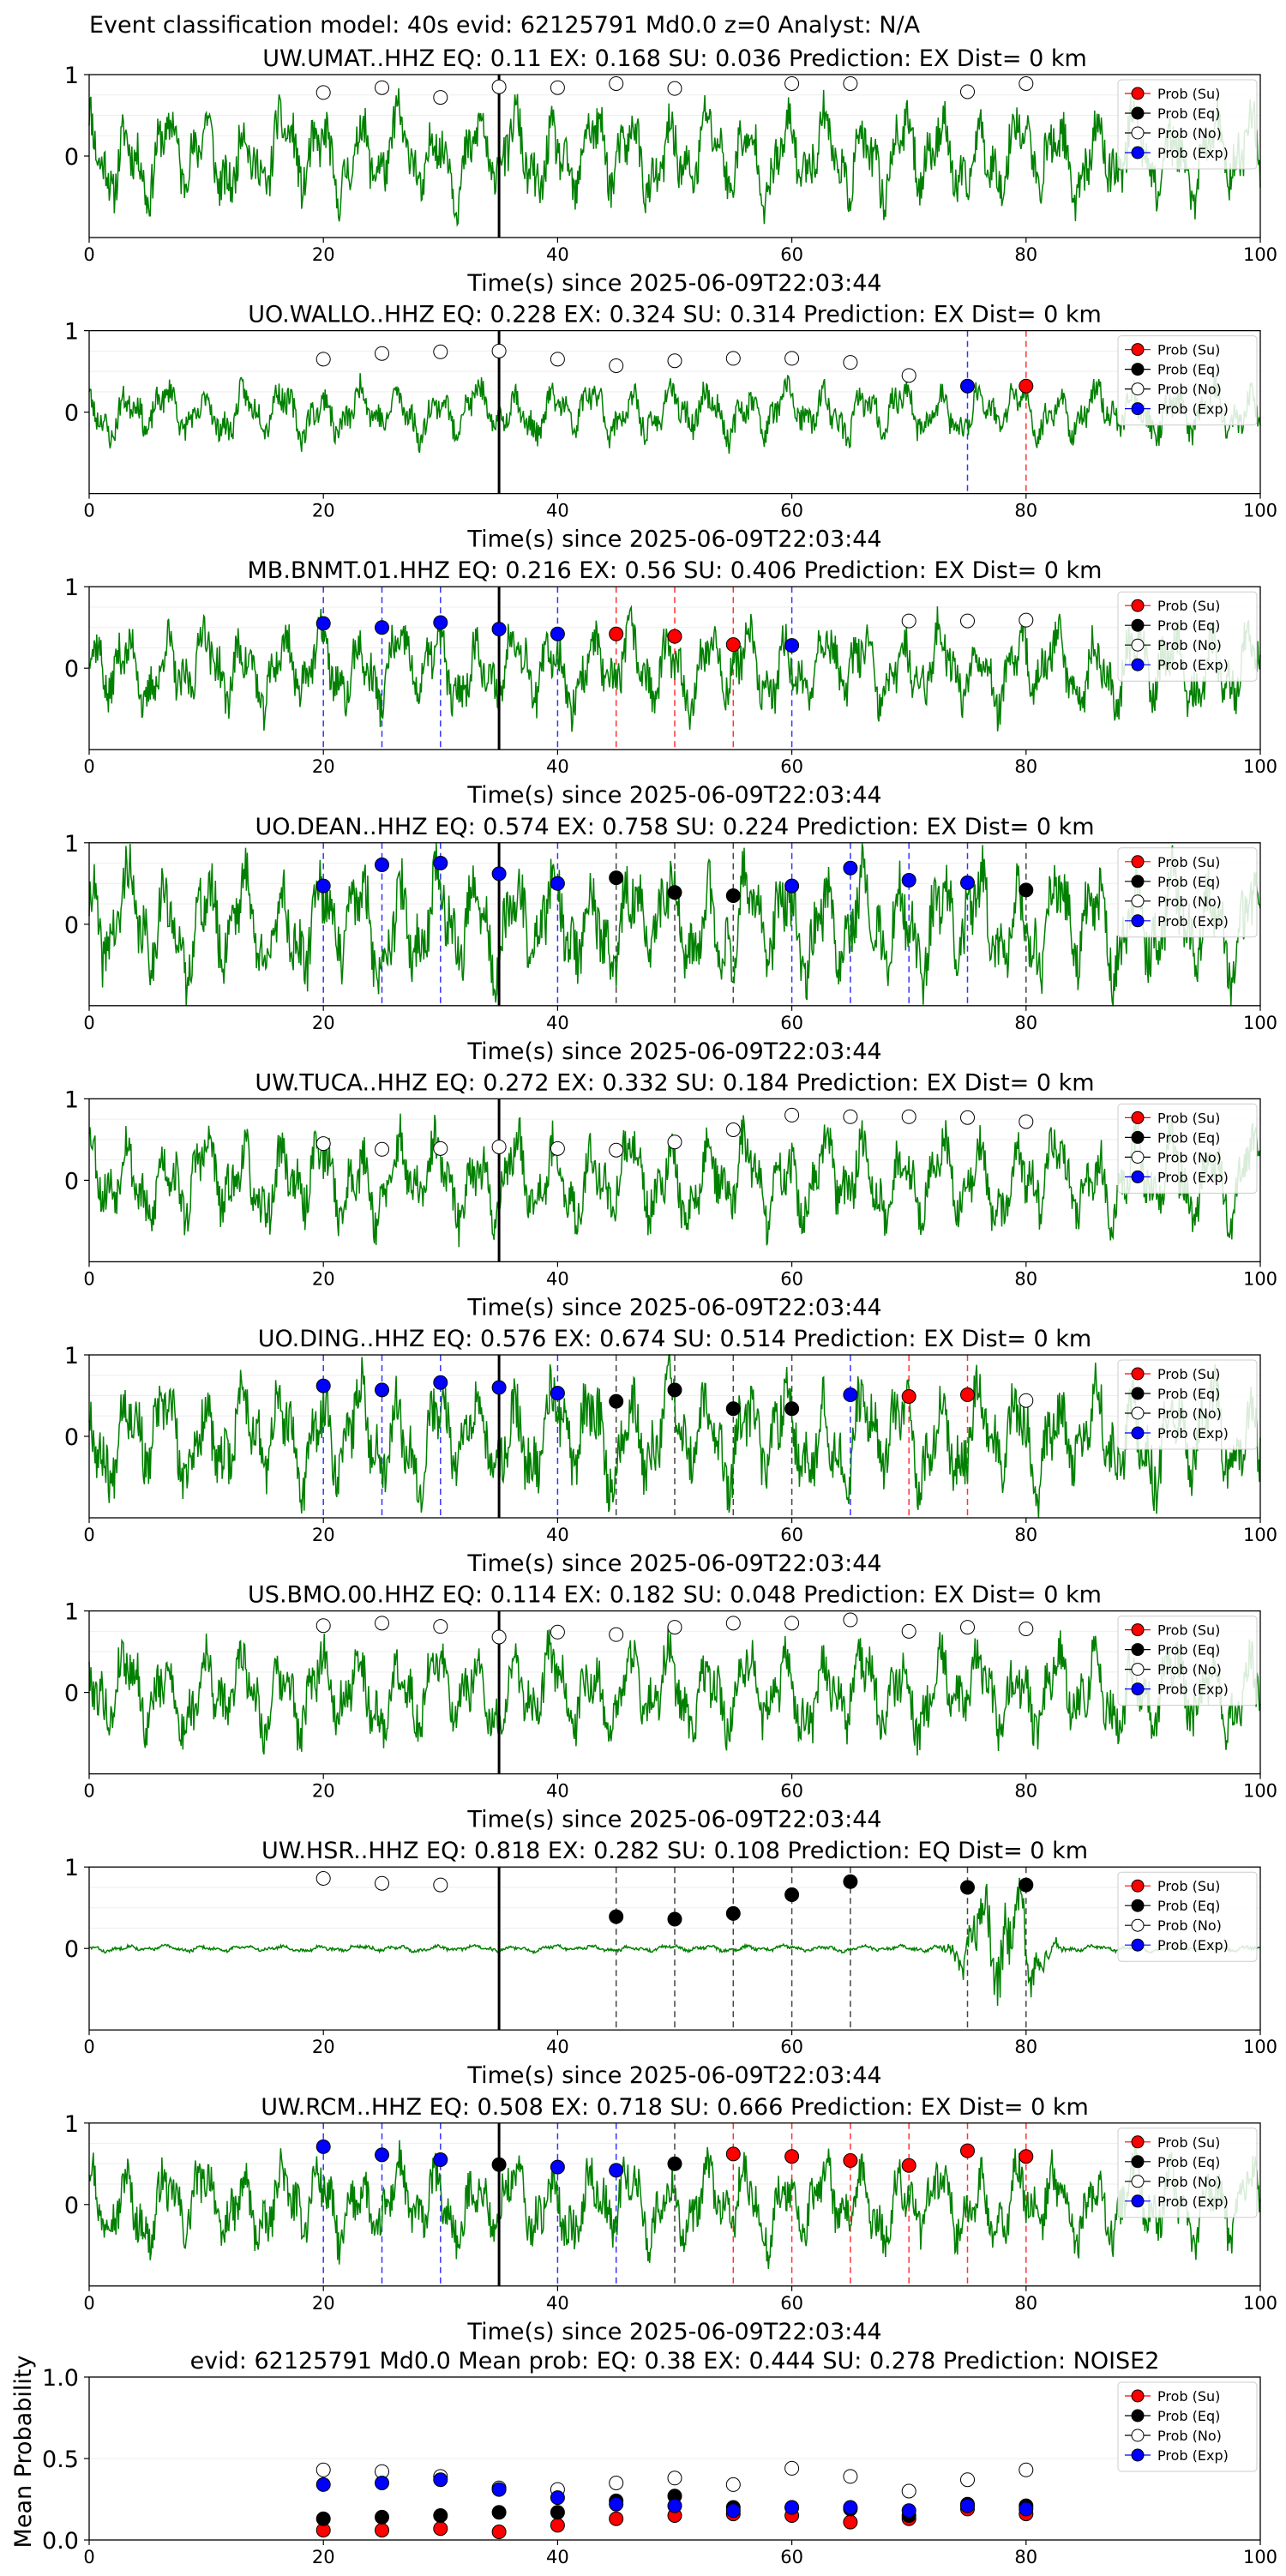 The height and width of the screenshot is (2576, 1286). Describe the element at coordinates (23, 2452) in the screenshot. I see `y-axis-label: Mean Probability` at that location.